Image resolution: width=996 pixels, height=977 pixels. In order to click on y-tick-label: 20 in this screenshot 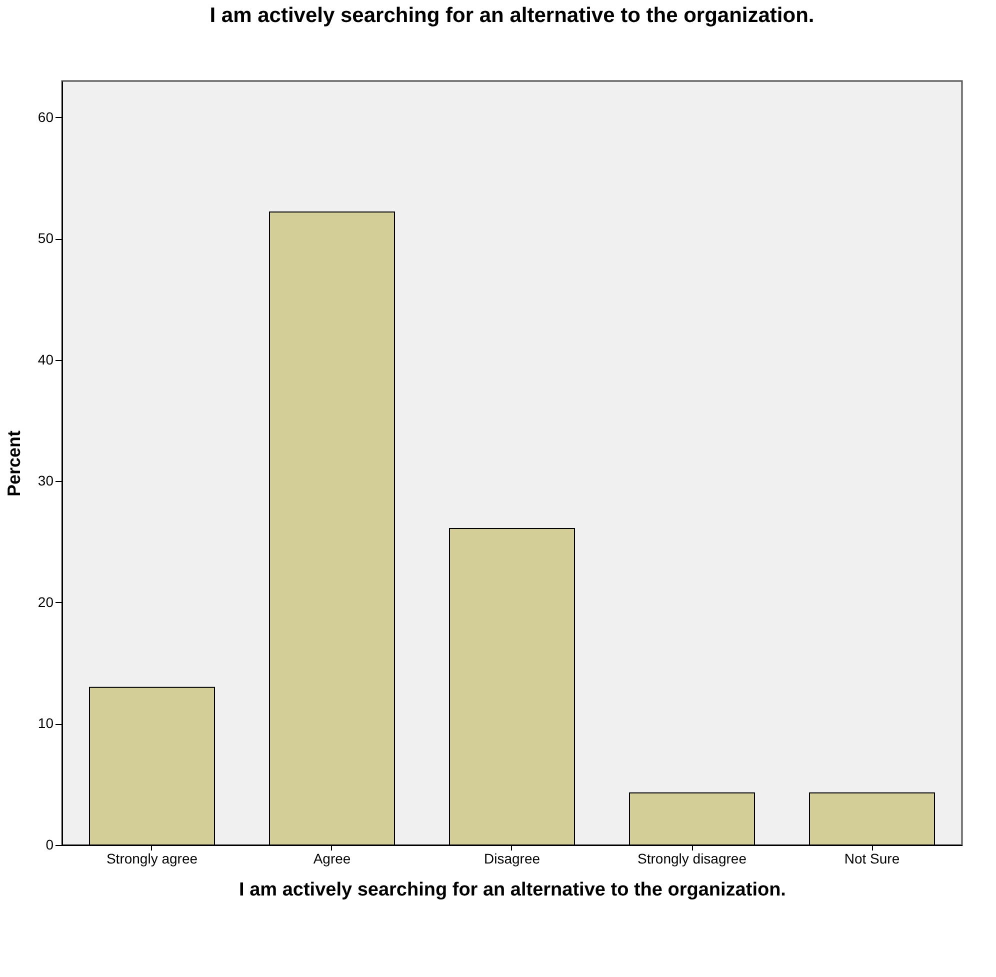, I will do `click(46, 602)`.